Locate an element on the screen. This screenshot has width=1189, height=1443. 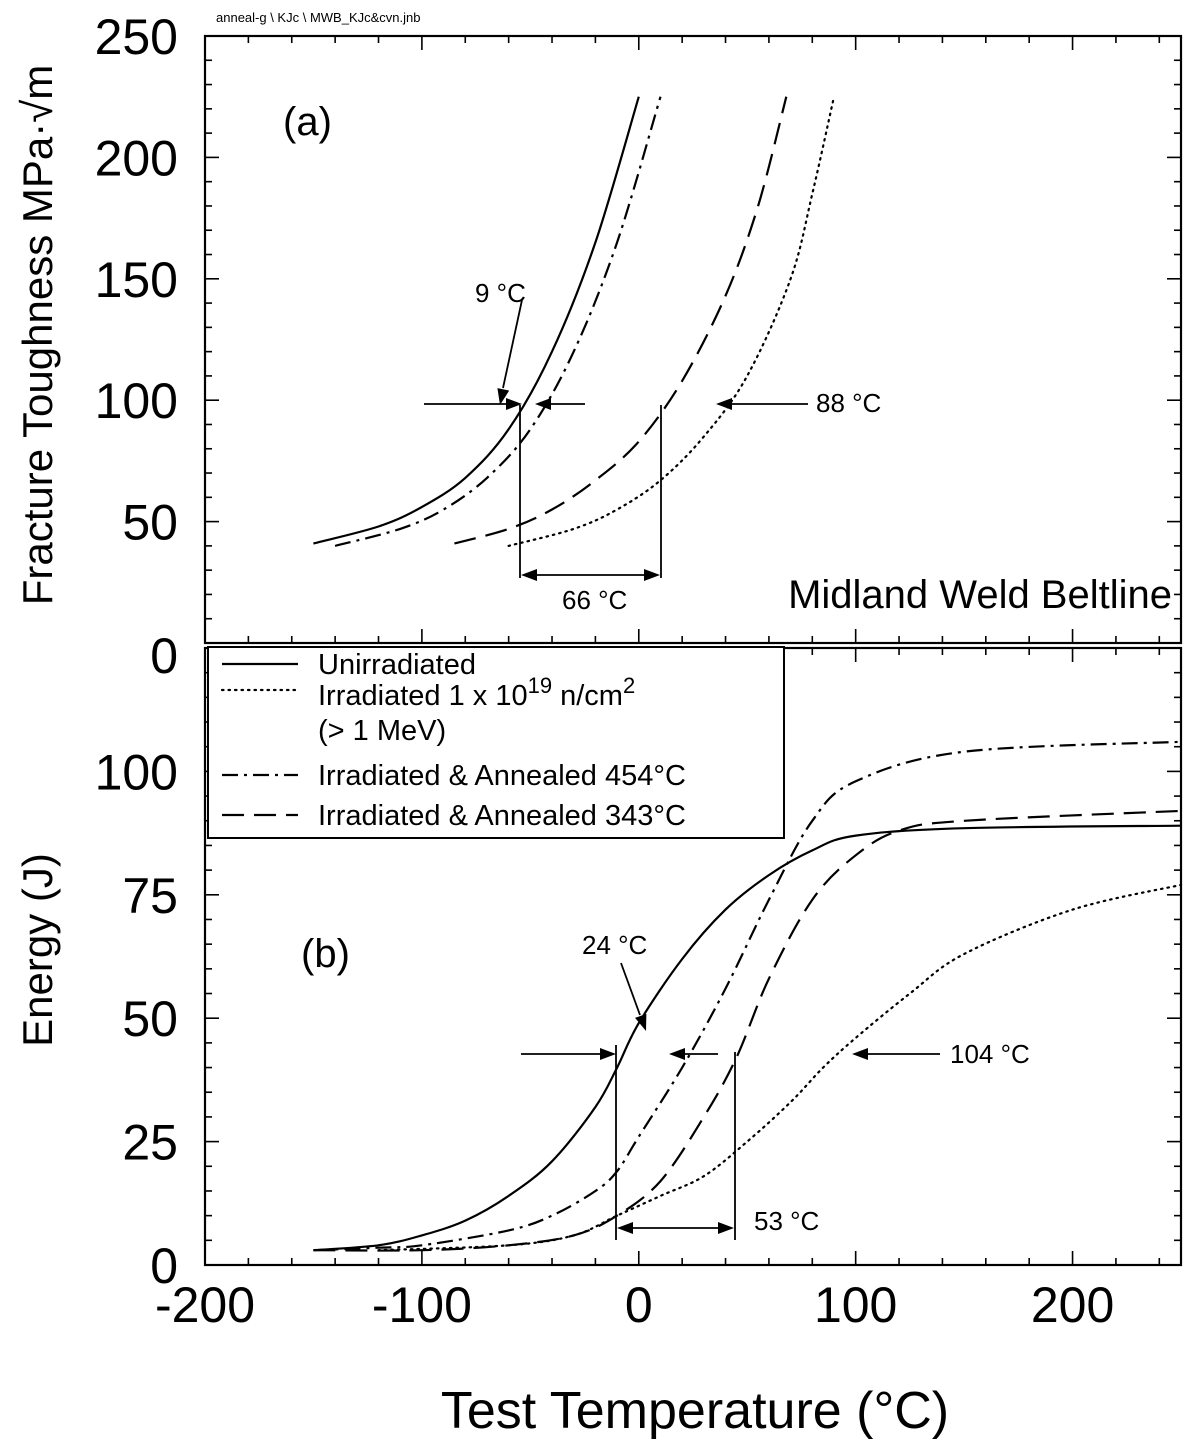
y-tick-label-b: 75 is located at coordinates (150, 896).